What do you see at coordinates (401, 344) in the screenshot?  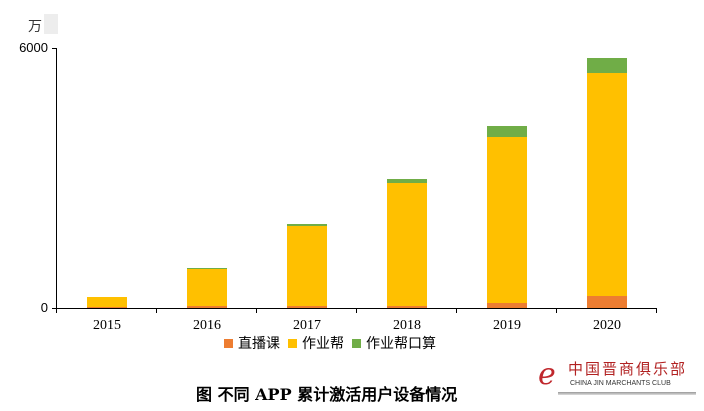 I see `legend-label: 作业帮口算` at bounding box center [401, 344].